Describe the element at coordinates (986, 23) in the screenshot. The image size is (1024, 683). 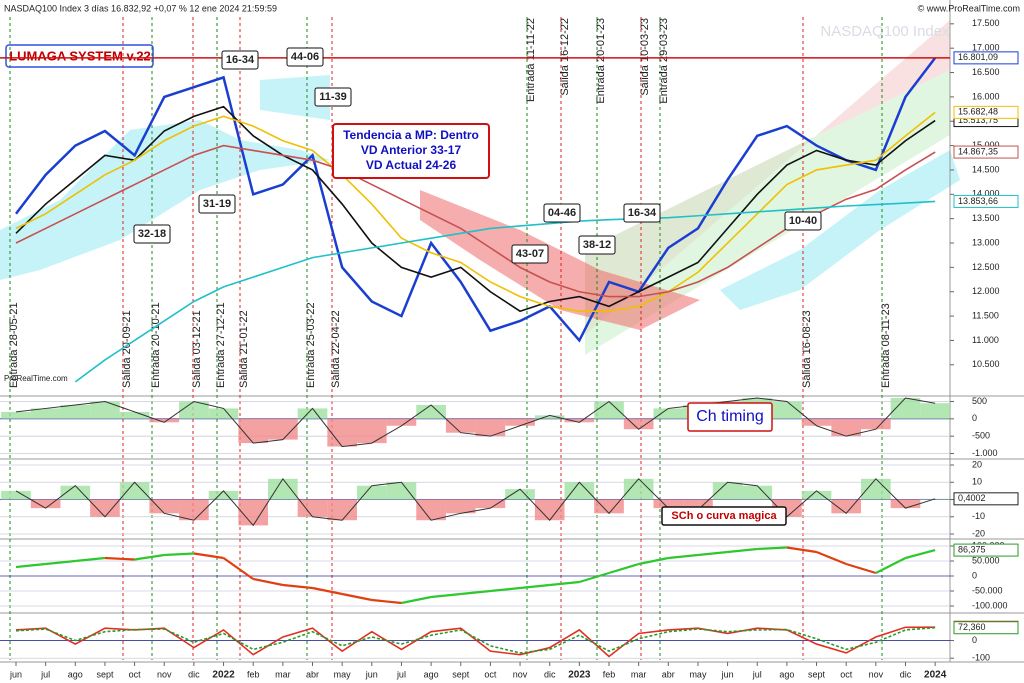
I see `y-tick-label: 17.500` at that location.